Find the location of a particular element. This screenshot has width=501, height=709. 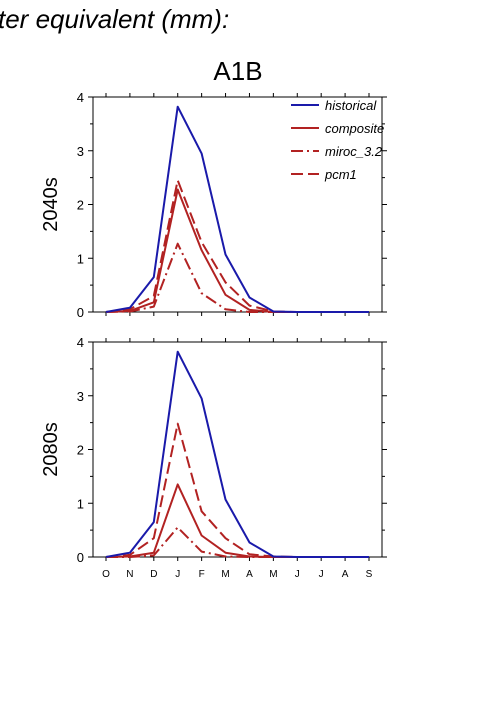

scenario-title: A1B is located at coordinates (237, 71).